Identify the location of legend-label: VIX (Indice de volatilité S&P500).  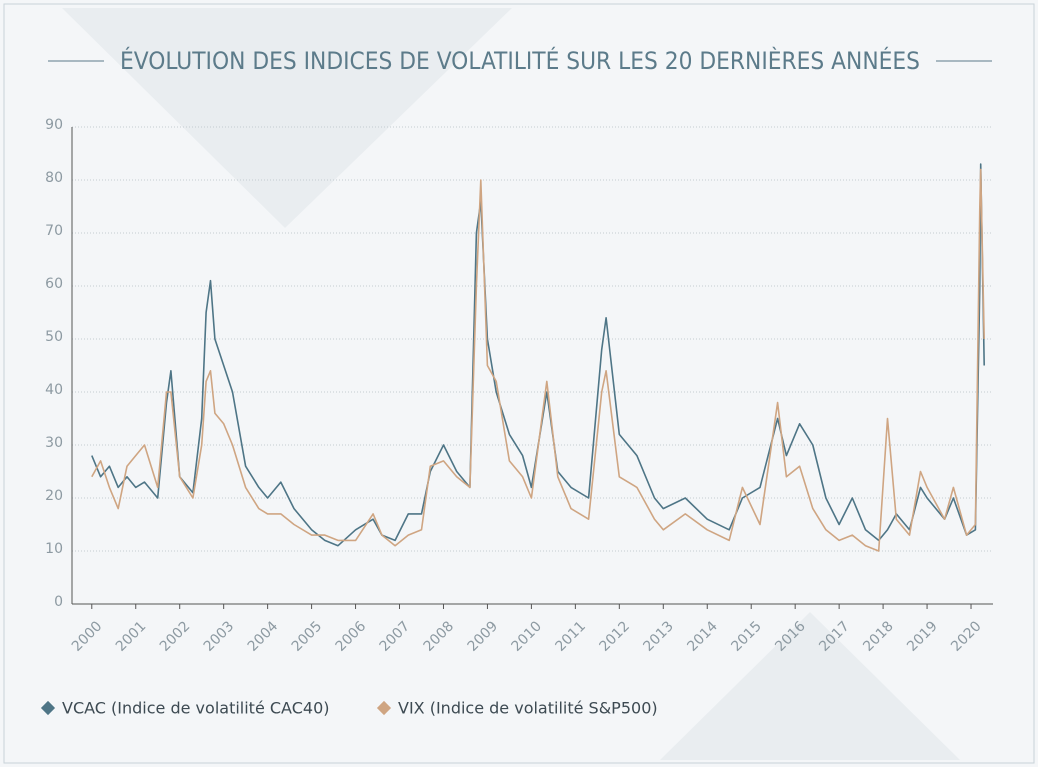
(528, 708).